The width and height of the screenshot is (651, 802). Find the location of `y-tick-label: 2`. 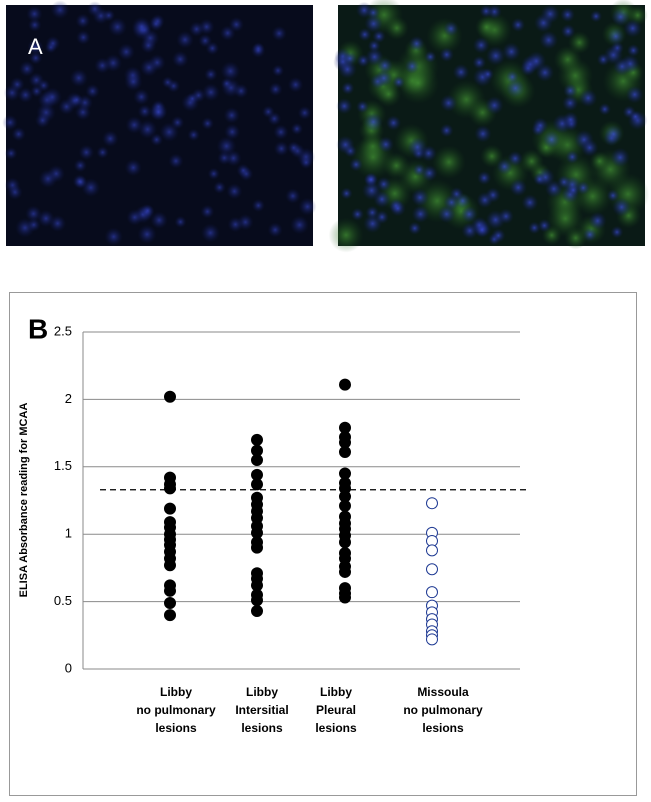

y-tick-label: 2 is located at coordinates (68, 398).